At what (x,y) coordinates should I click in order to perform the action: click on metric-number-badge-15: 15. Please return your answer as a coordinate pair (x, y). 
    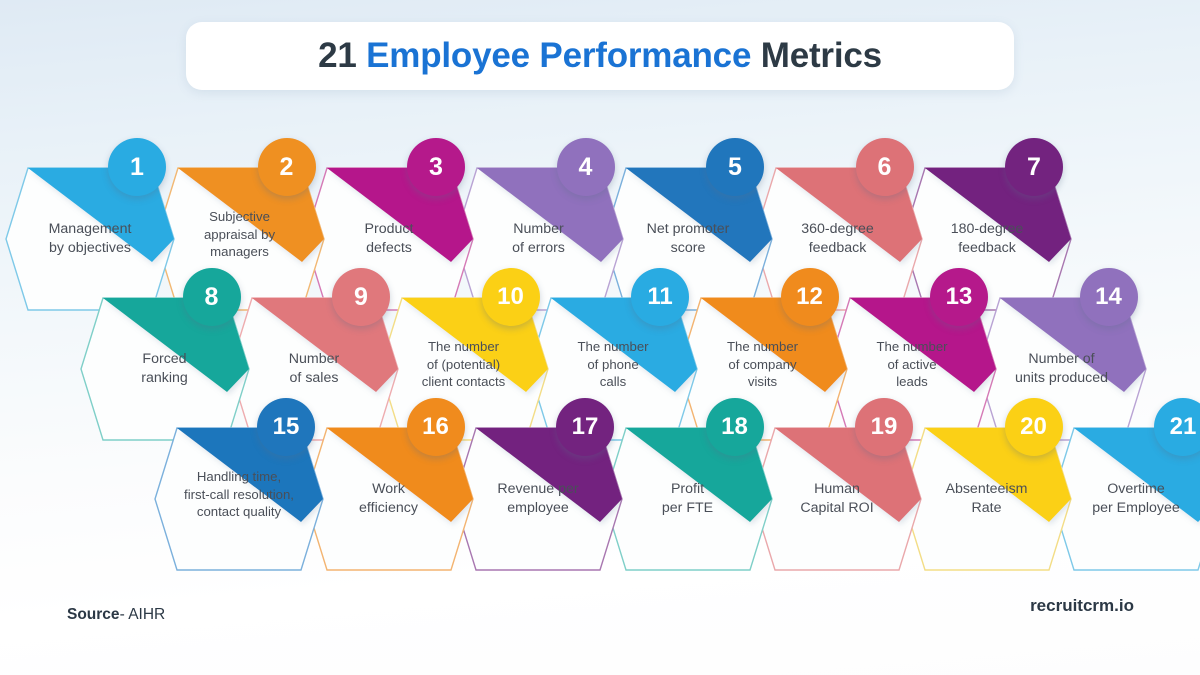
    Looking at the image, I should click on (286, 427).